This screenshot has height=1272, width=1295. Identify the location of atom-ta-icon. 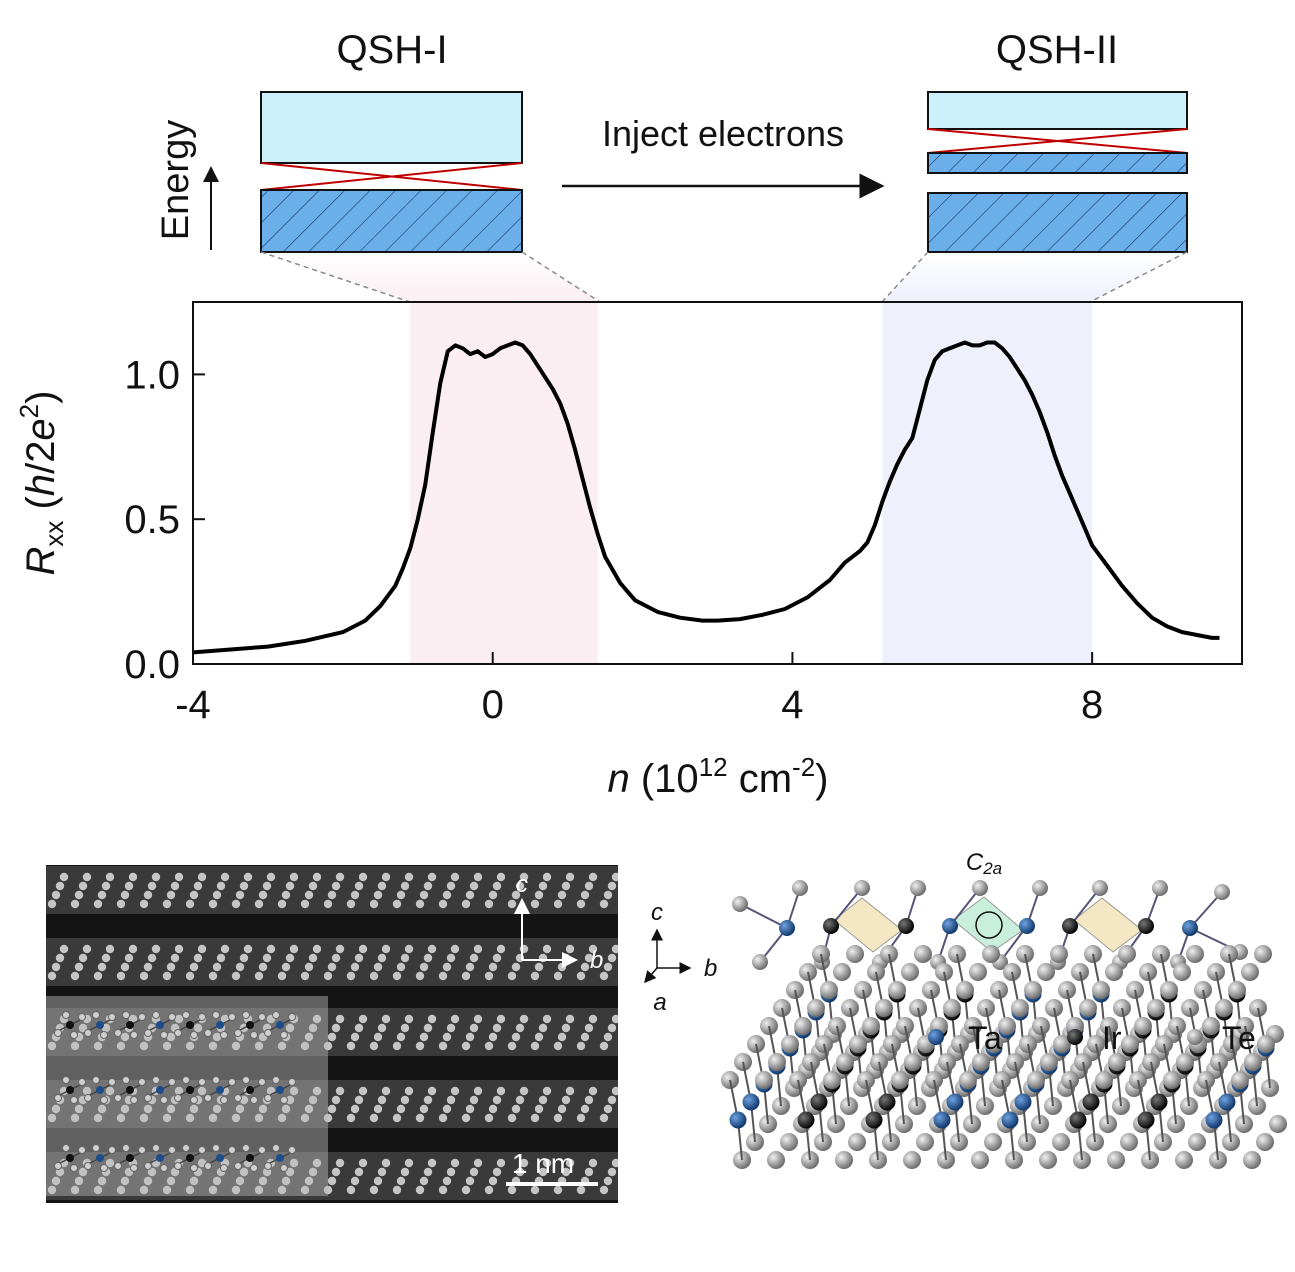
(936, 1037).